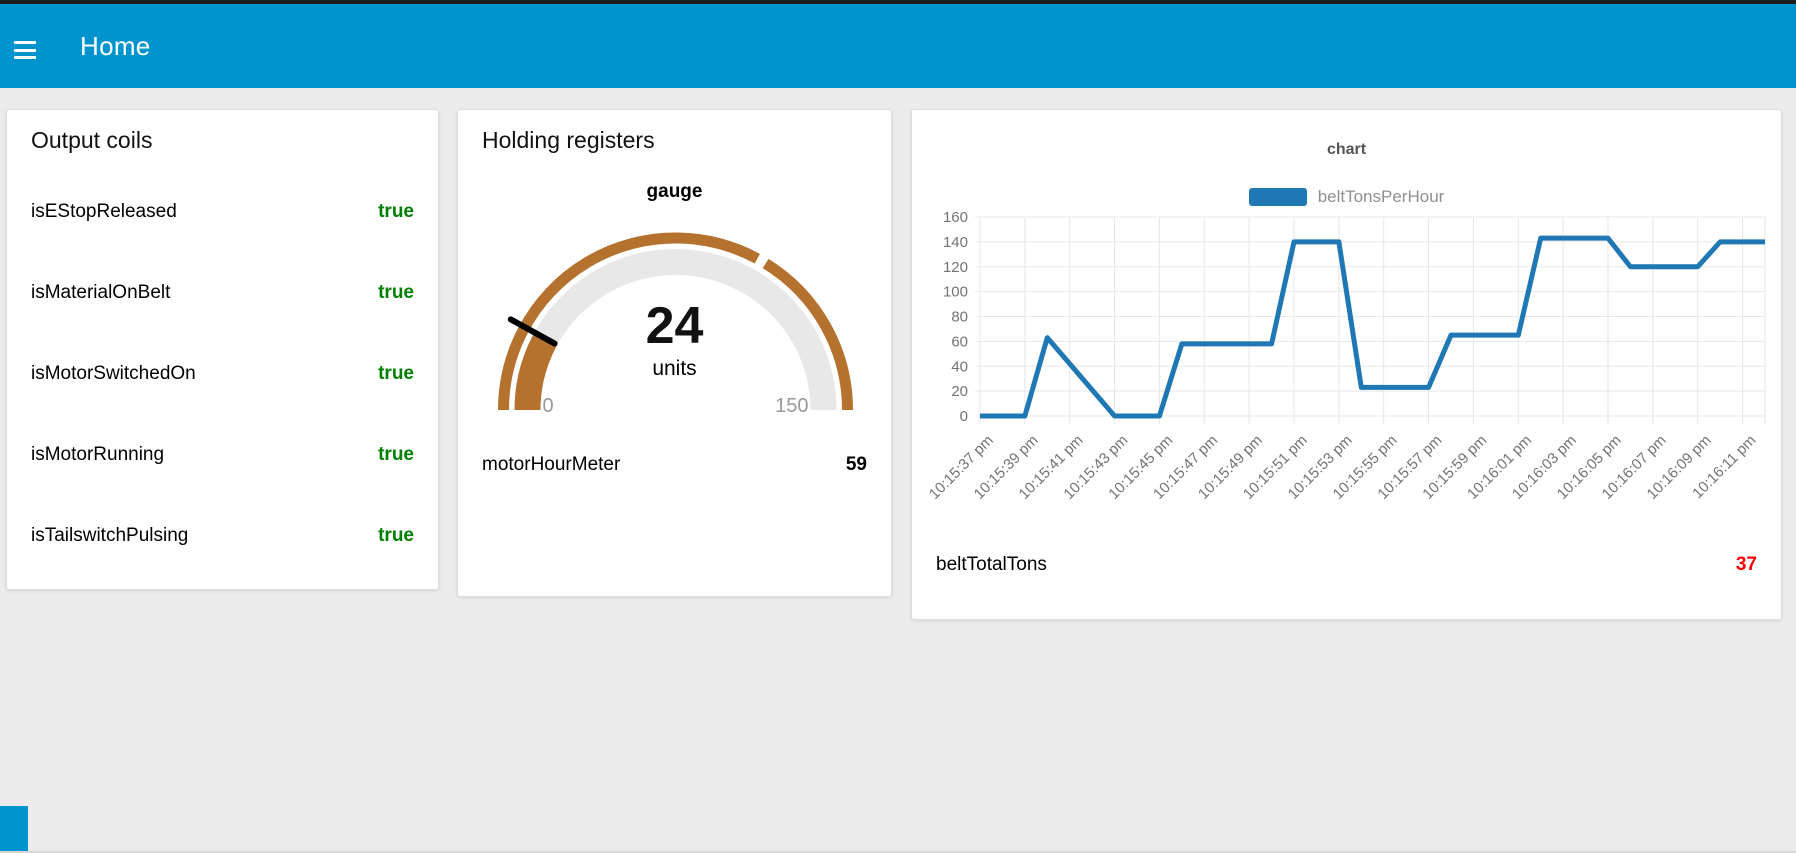 This screenshot has height=853, width=1796. I want to click on legend-series-label: beltTonsPerHour, so click(1381, 196).